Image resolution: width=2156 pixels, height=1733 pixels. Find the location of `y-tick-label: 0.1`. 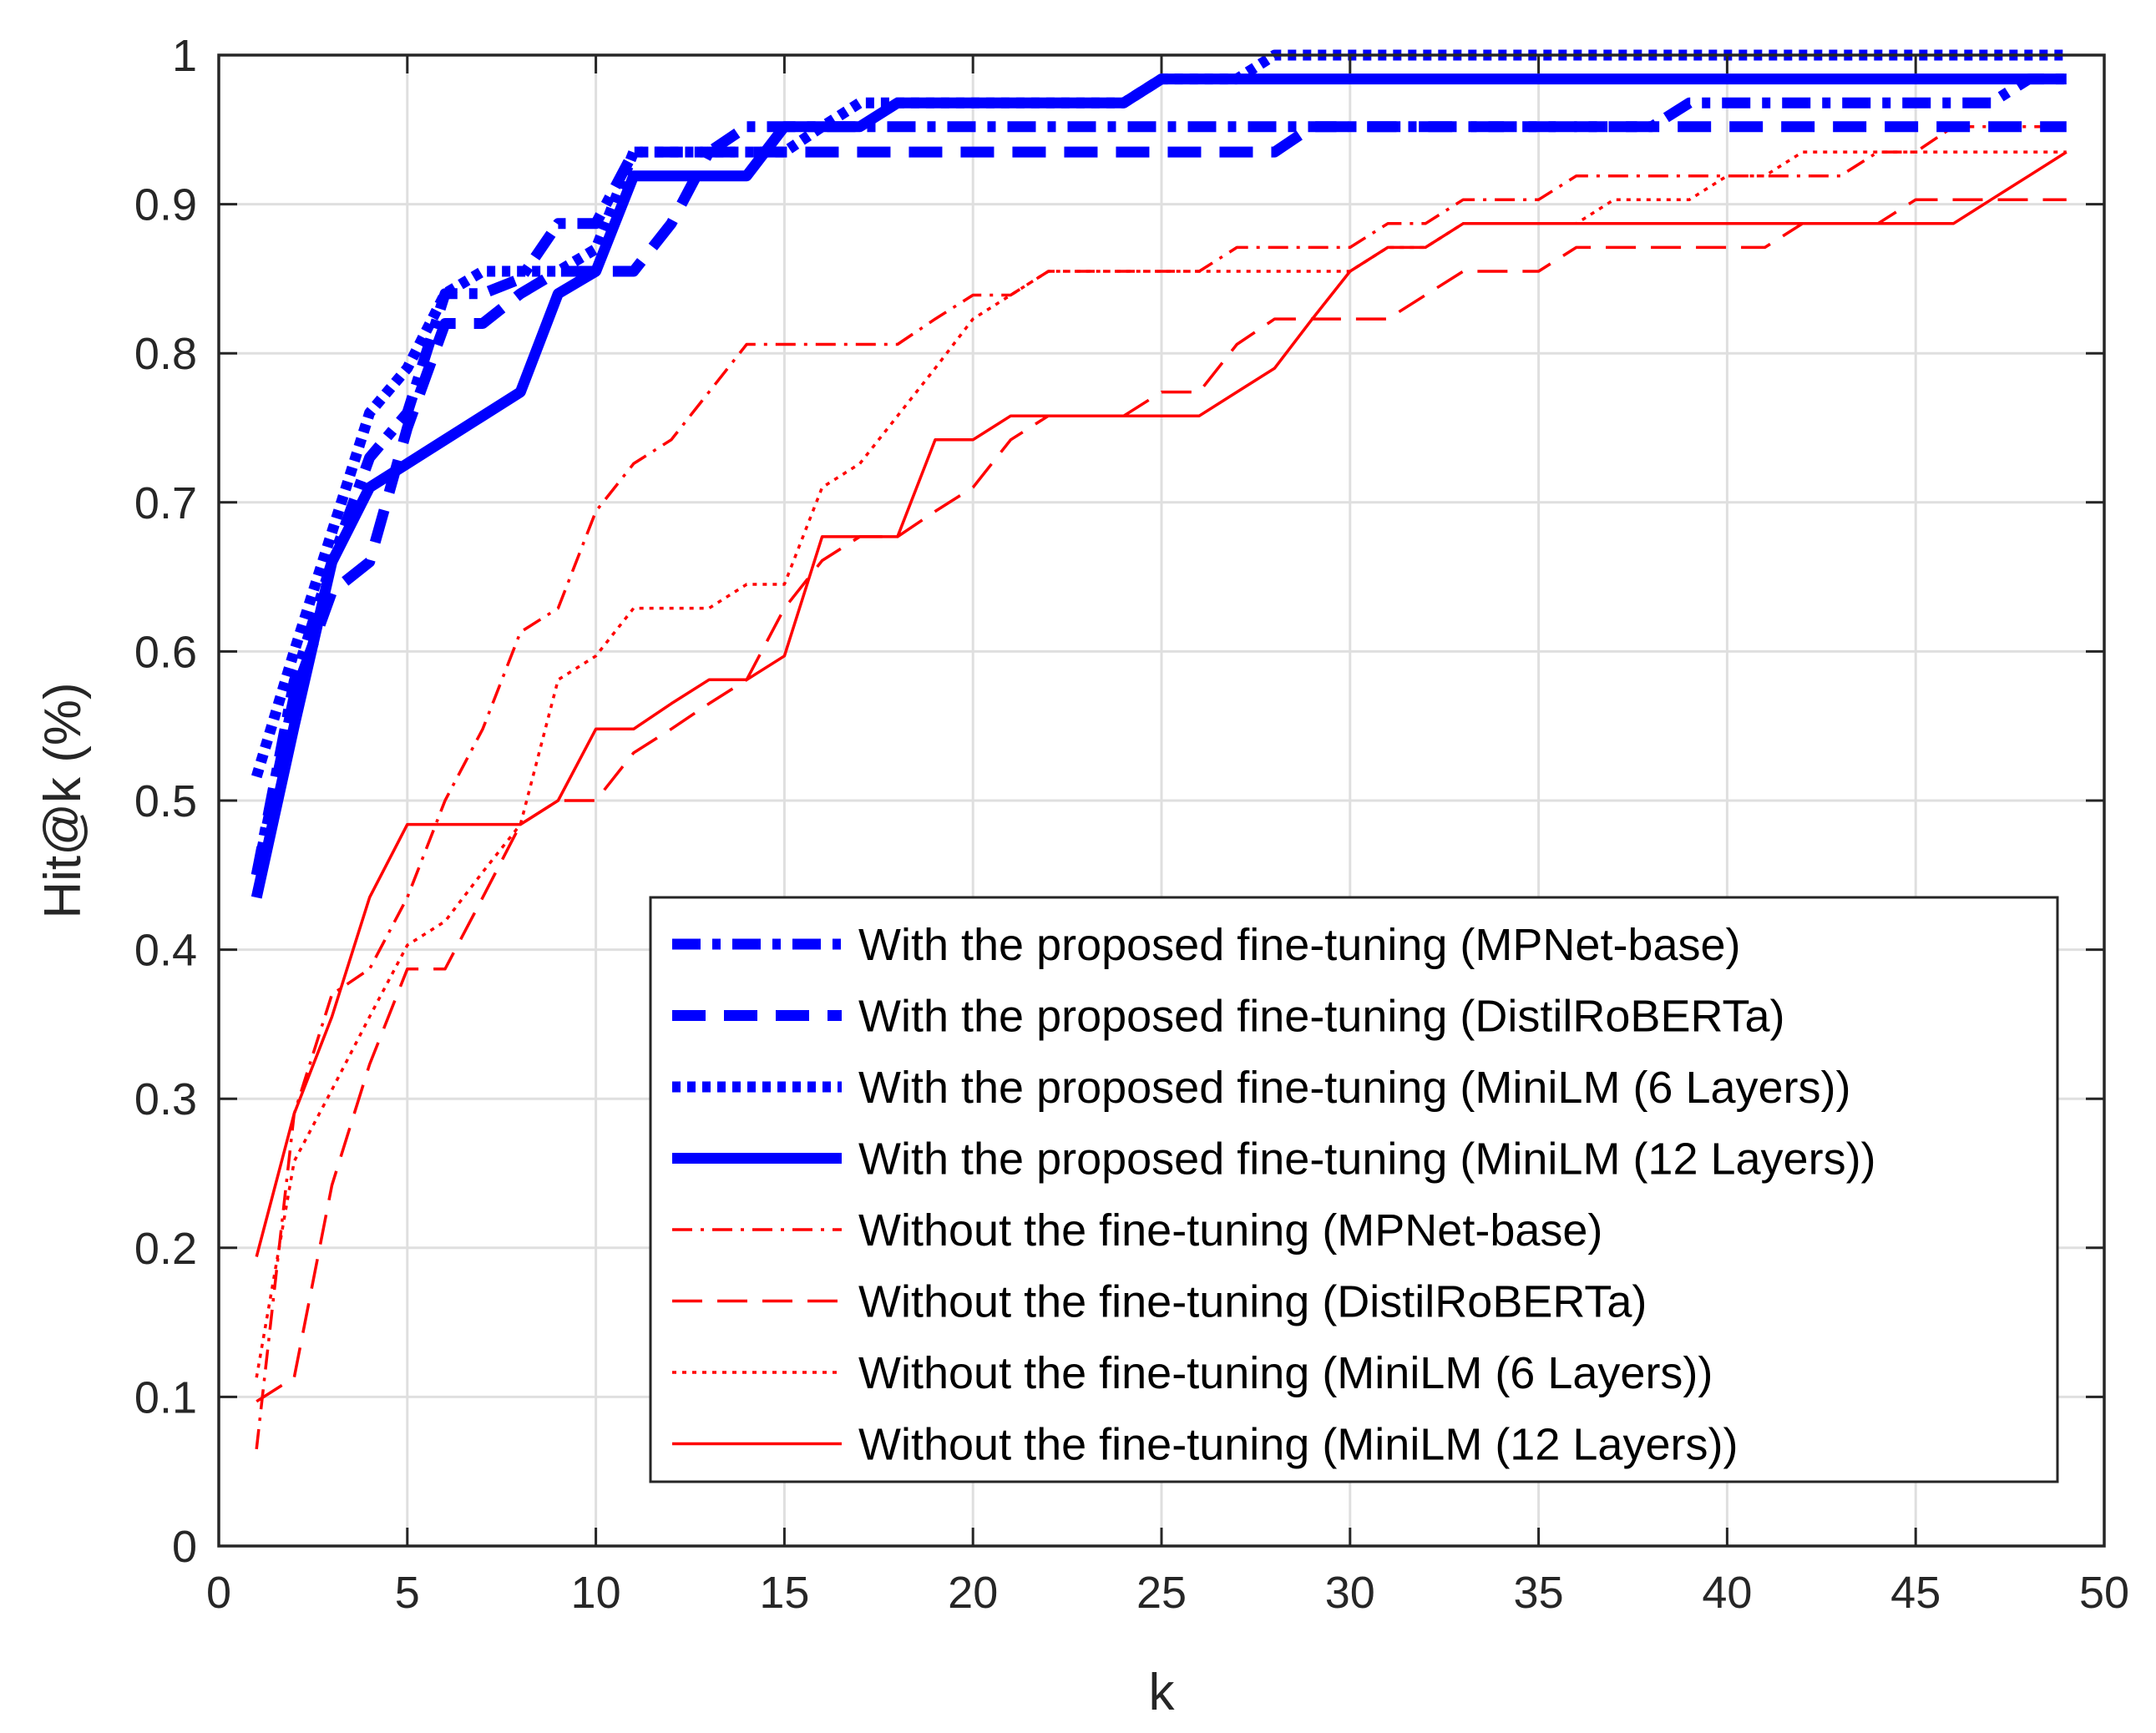

y-tick-label: 0.1 is located at coordinates (165, 1397).